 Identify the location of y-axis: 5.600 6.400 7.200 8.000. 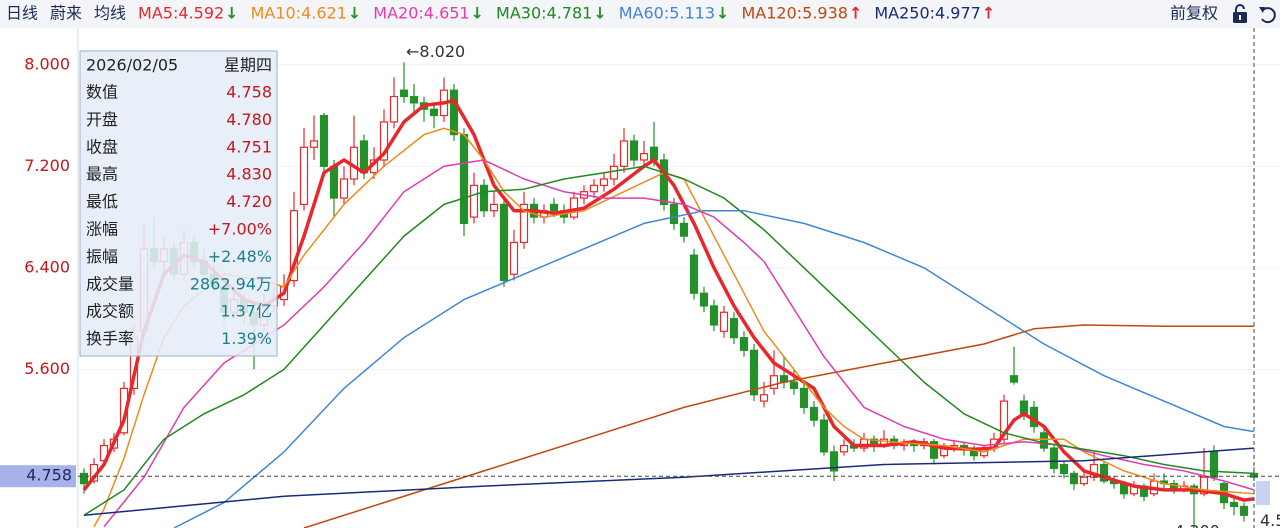
(47, 216).